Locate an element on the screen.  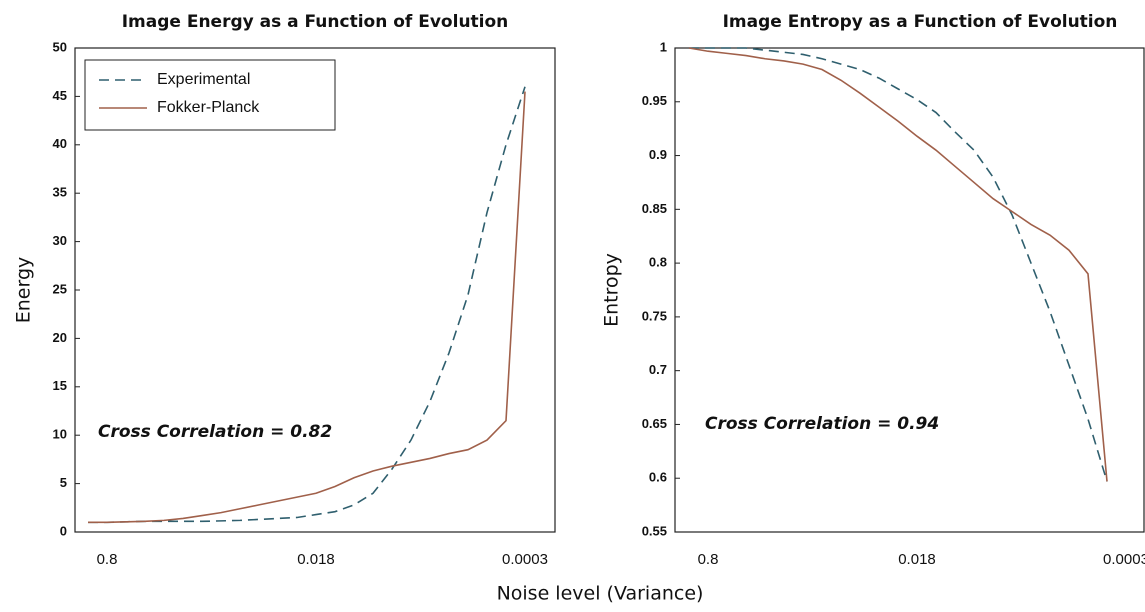
y-tick-label: 35 is located at coordinates (60, 192).